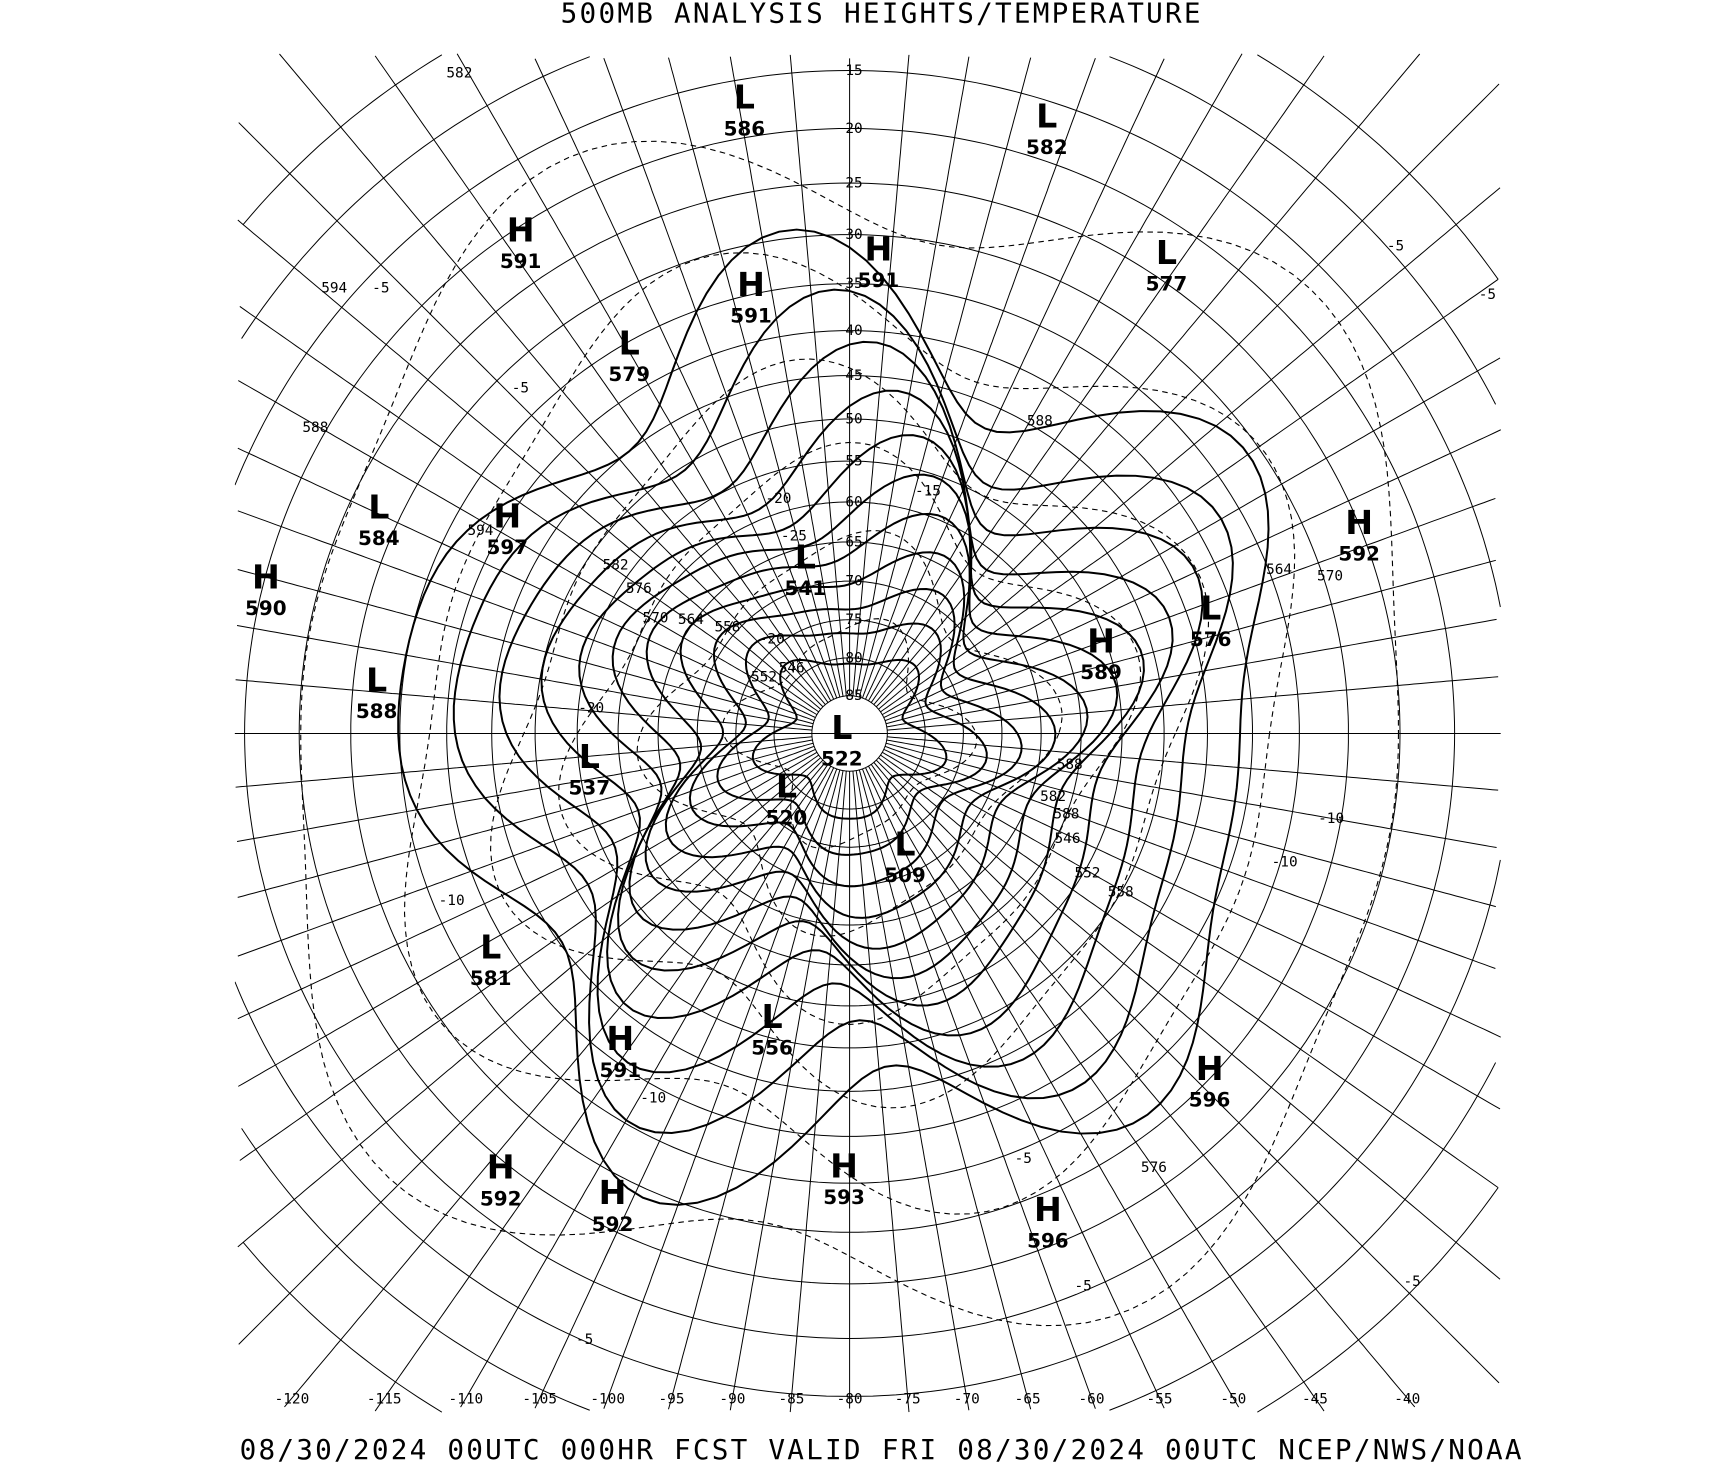 The width and height of the screenshot is (1728, 1478). What do you see at coordinates (853, 331) in the screenshot?
I see `latitude-label: 40` at bounding box center [853, 331].